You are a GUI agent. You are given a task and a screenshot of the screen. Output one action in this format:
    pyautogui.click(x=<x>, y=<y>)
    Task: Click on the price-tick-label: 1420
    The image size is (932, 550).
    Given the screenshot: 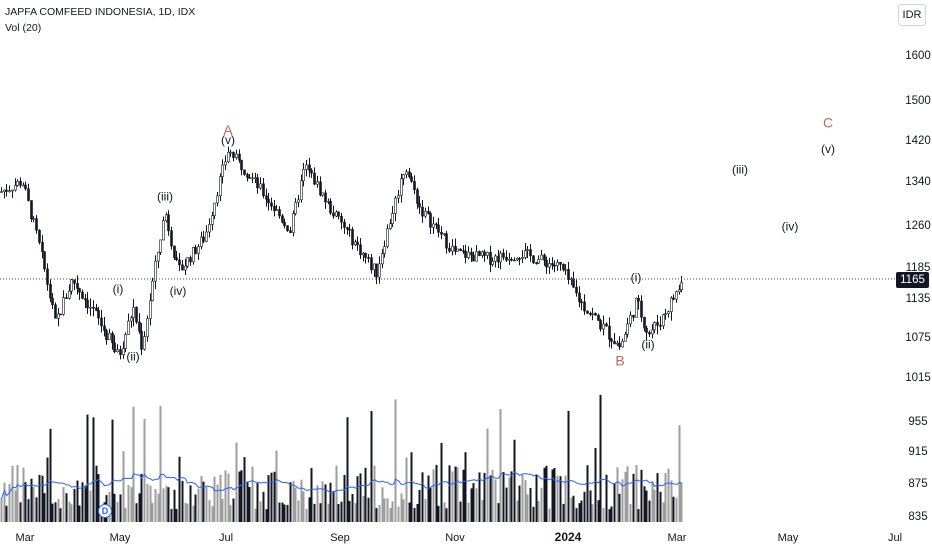 What is the action you would take?
    pyautogui.click(x=918, y=141)
    